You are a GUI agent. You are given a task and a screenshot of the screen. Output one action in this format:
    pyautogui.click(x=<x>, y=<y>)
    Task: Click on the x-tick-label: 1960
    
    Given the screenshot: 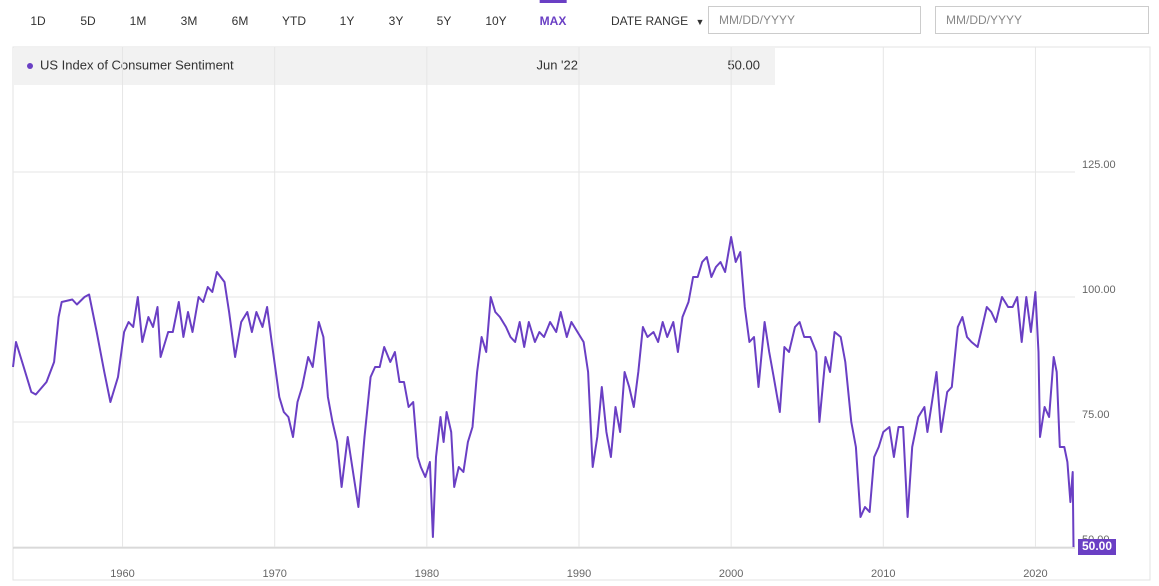 What is the action you would take?
    pyautogui.click(x=122, y=574)
    